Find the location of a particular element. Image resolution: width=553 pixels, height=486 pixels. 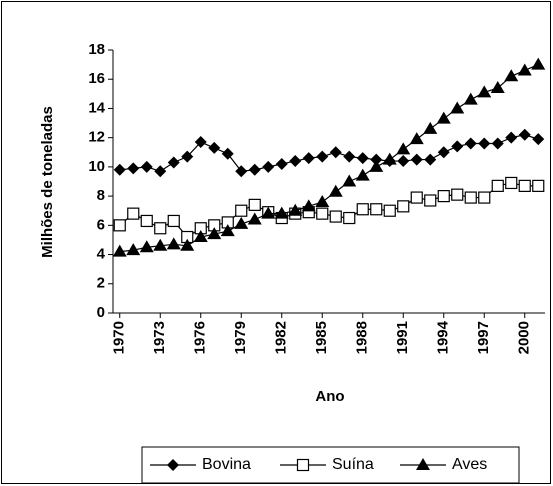

x-tick-label: 1985 is located at coordinates (321, 337).